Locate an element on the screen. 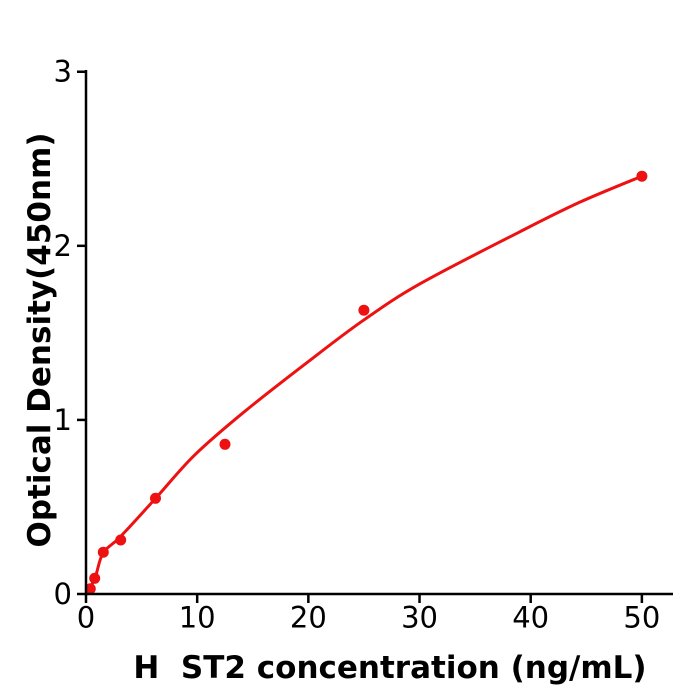 The height and width of the screenshot is (700, 700). x-tick-label: 30 is located at coordinates (419, 618).